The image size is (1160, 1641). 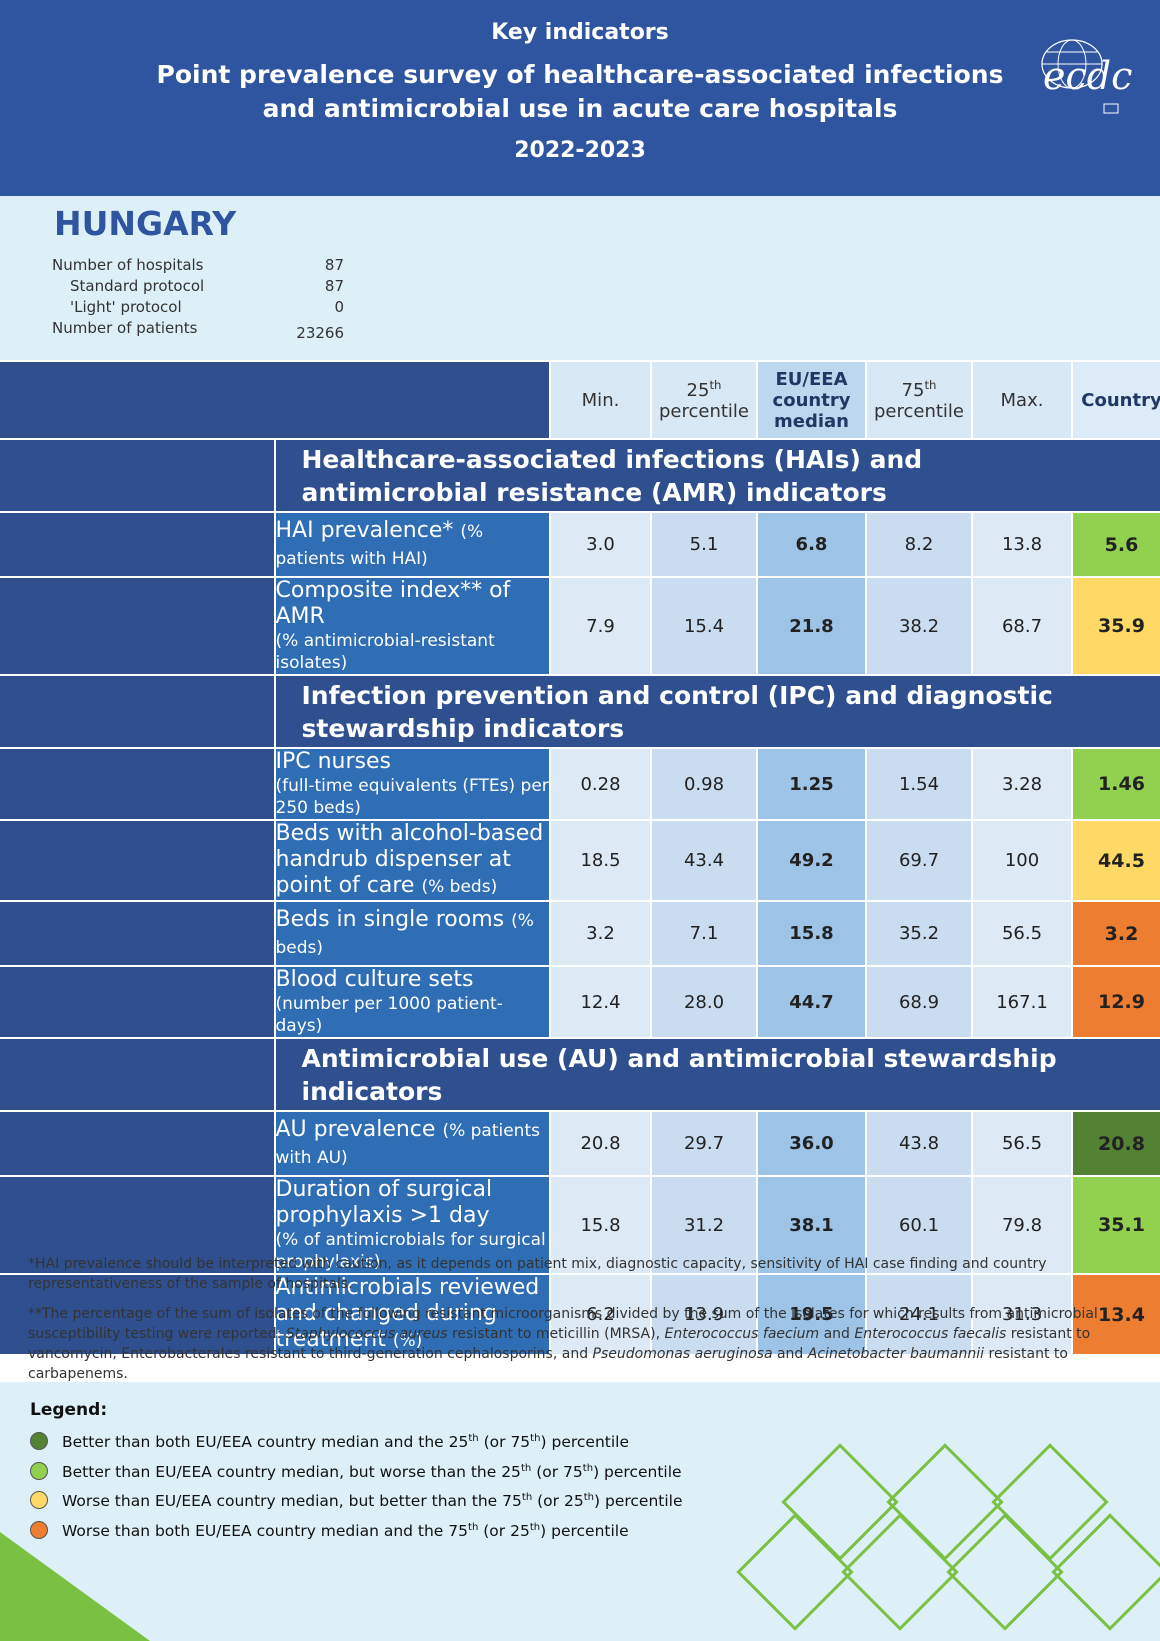 What do you see at coordinates (198, 307) in the screenshot?
I see `stat-row: 'Light' protocol 0` at bounding box center [198, 307].